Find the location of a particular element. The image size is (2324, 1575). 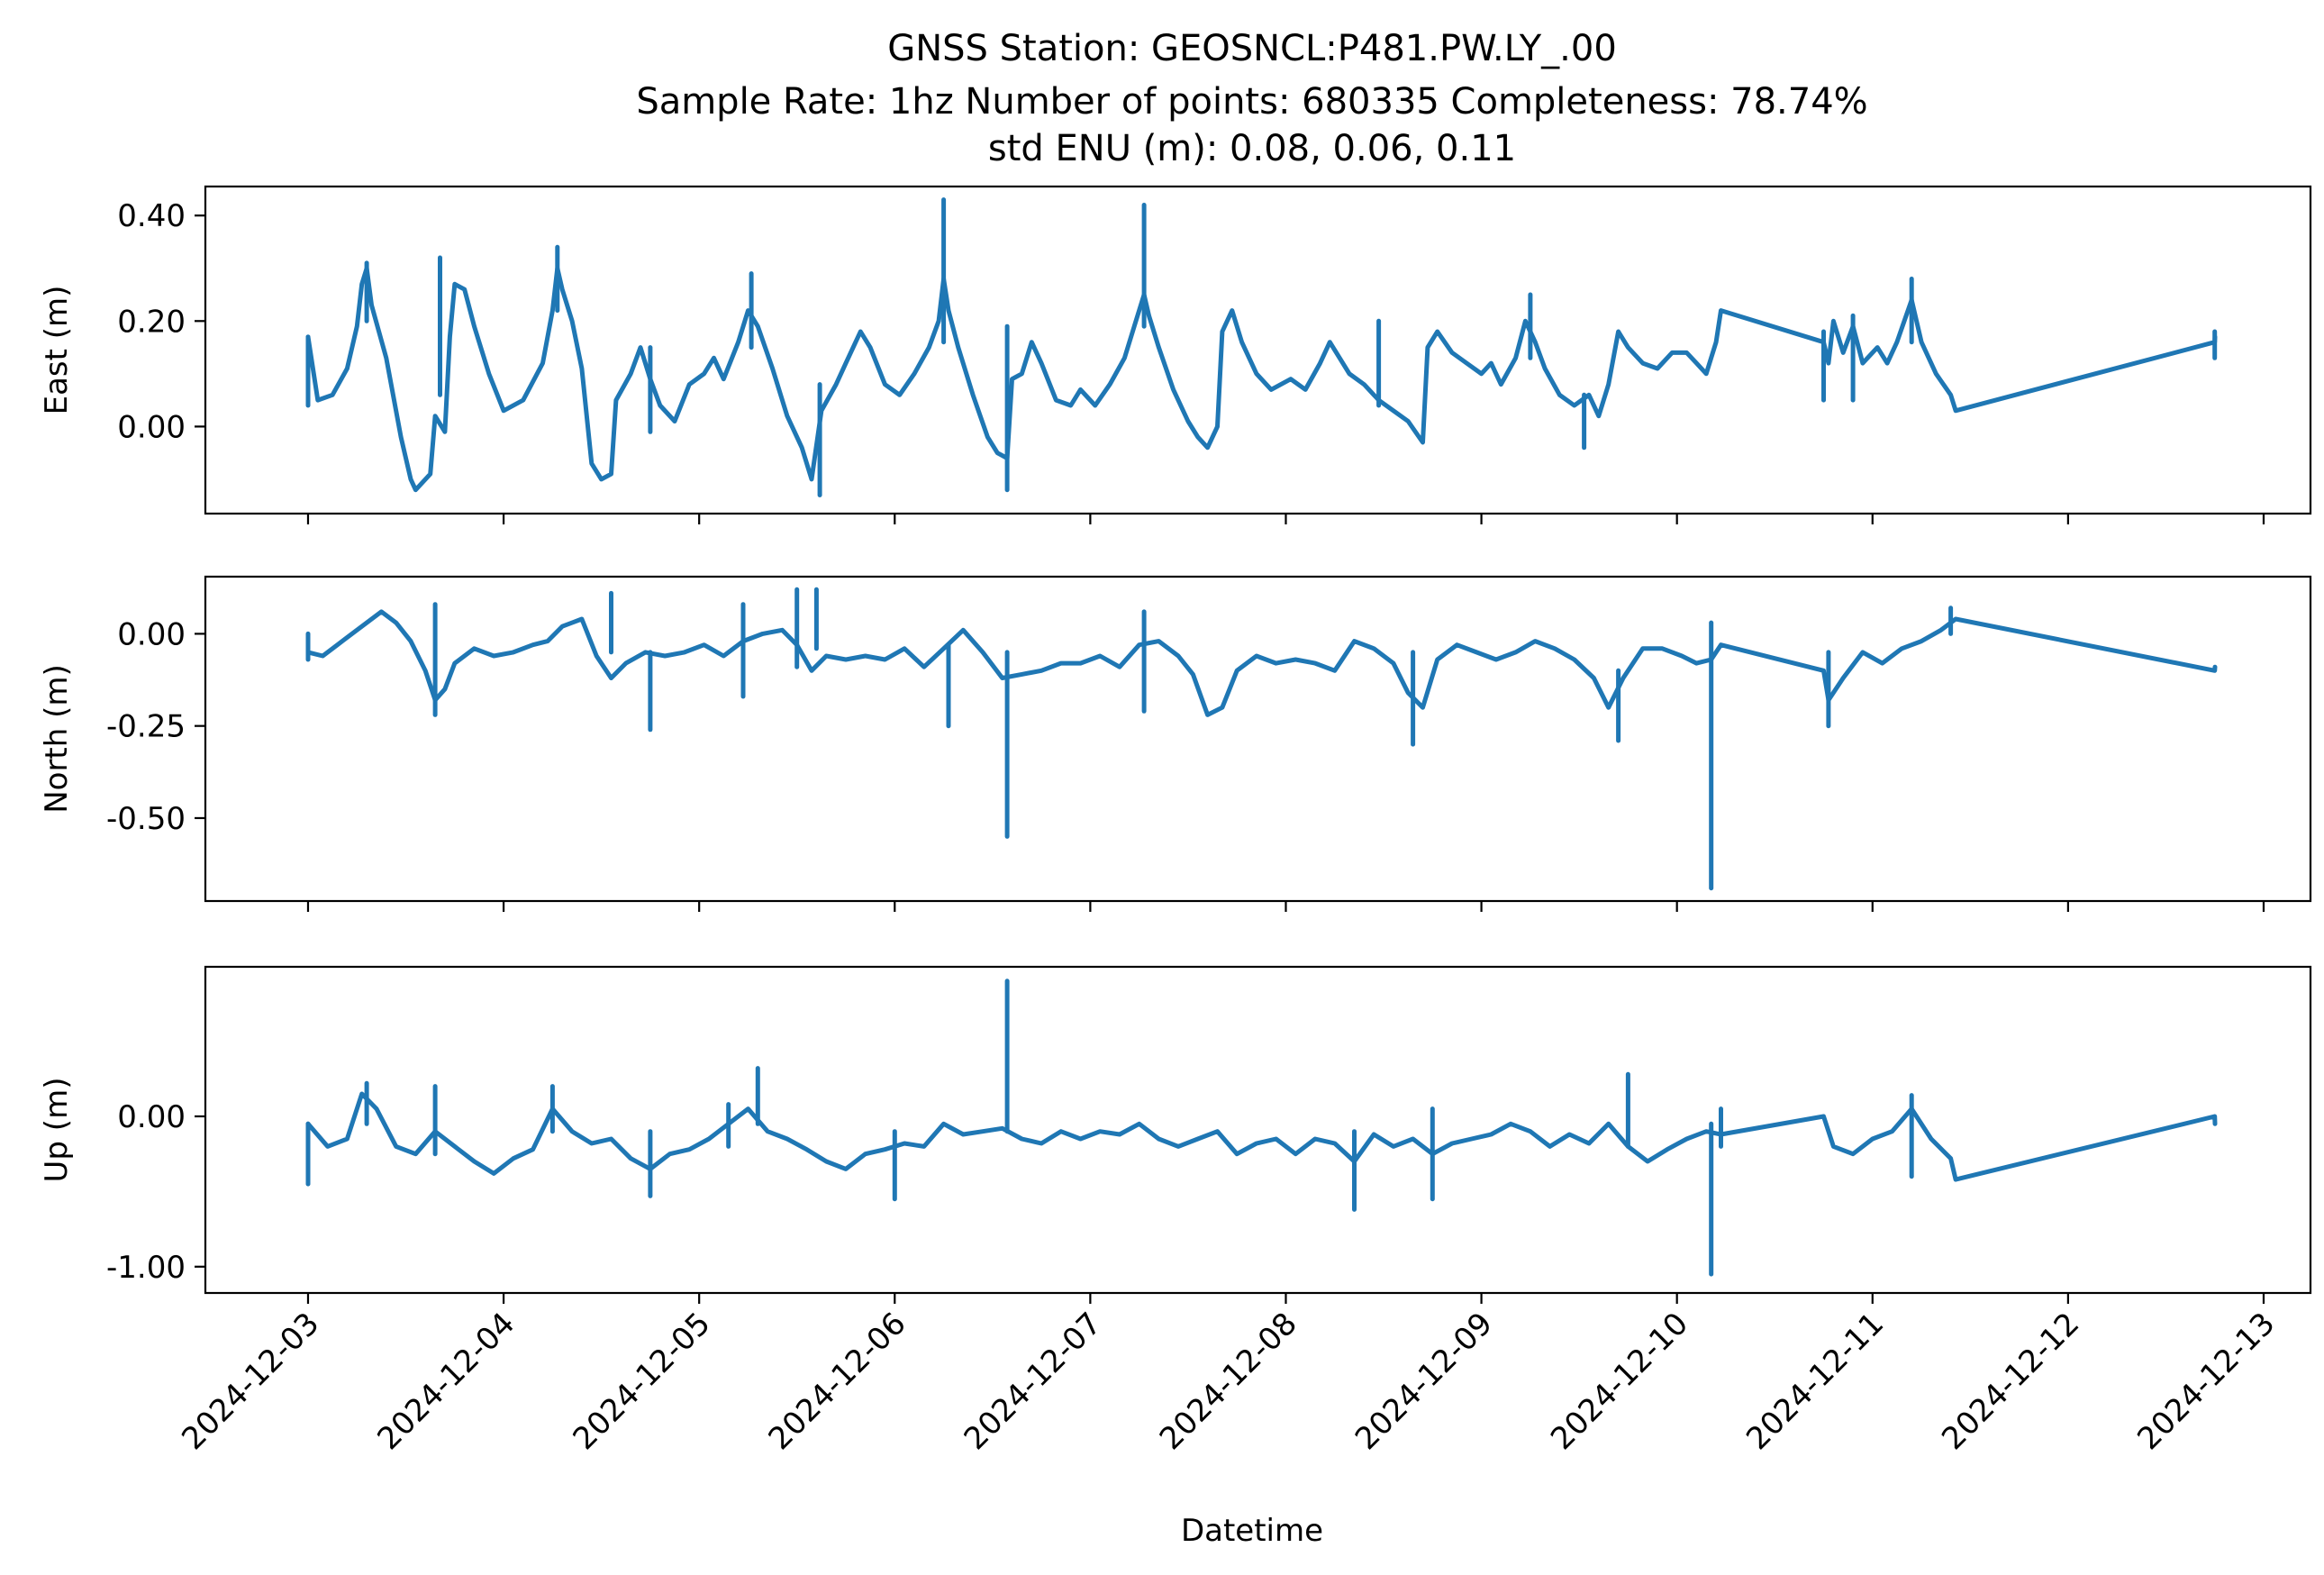

x-axis-label: Datetime is located at coordinates (1252, 1531).